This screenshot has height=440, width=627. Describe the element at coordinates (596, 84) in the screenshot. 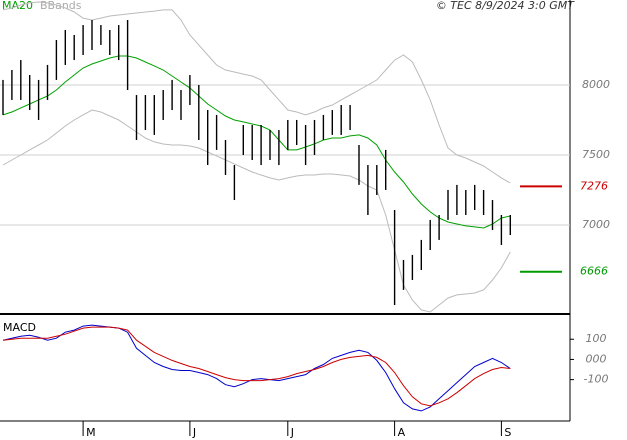

I see `y-tick-label: 8000` at that location.